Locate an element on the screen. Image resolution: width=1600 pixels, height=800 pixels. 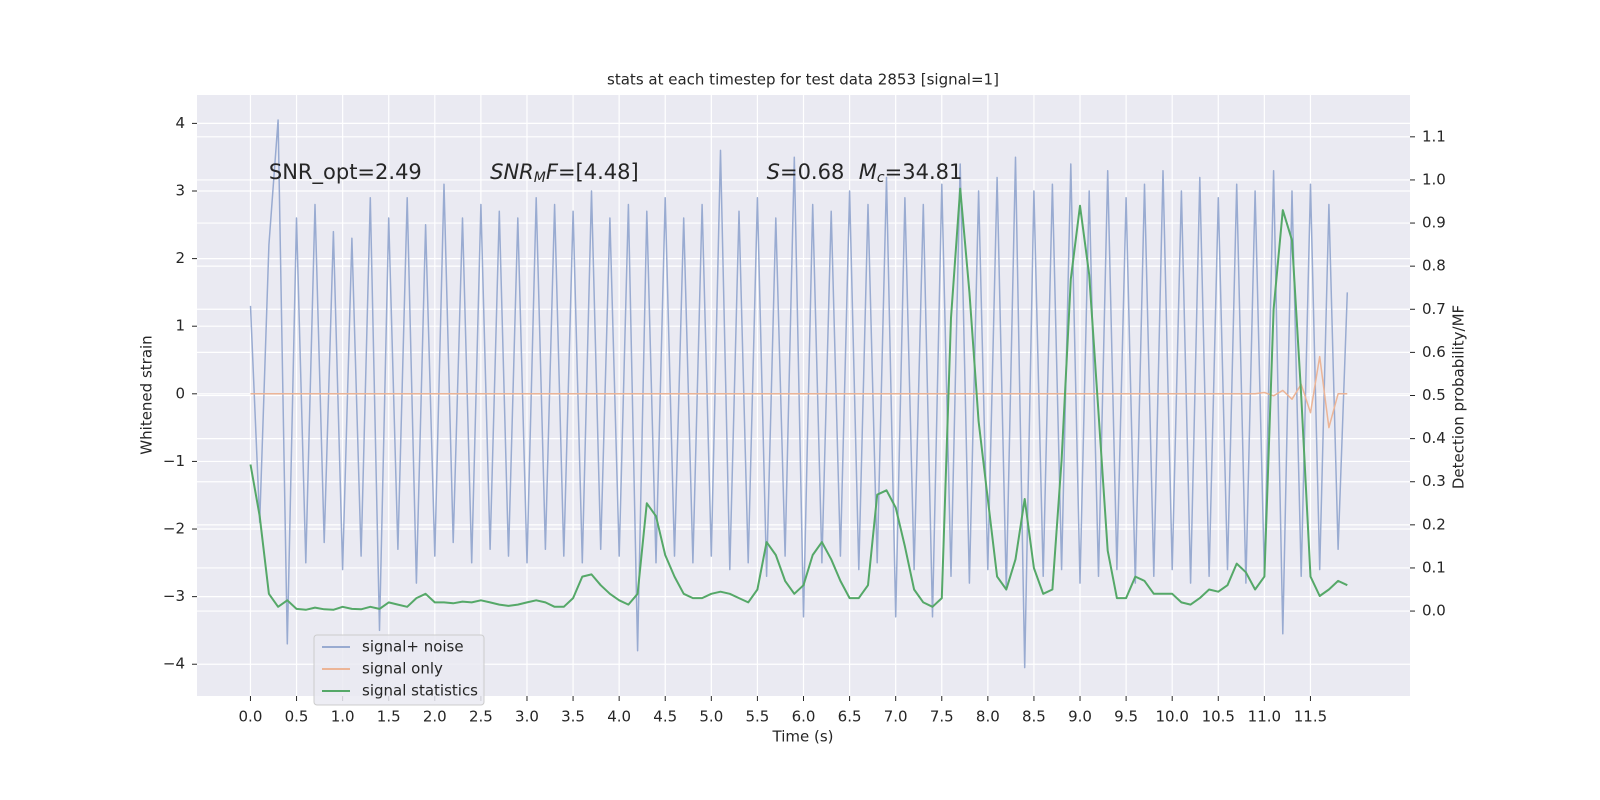
annotation-part: SNR_opt=2.49 is located at coordinates (345, 172).